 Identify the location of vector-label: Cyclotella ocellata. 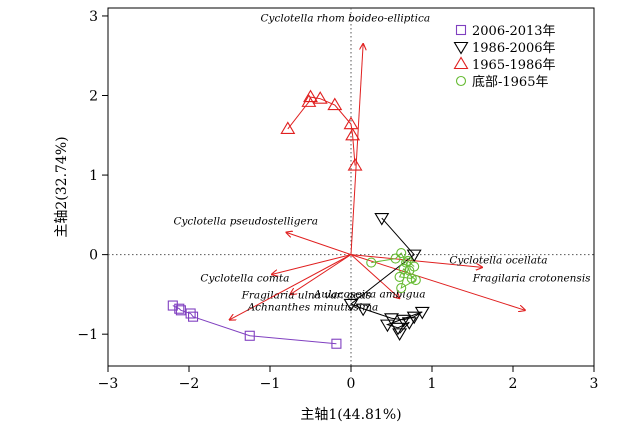
(498, 260).